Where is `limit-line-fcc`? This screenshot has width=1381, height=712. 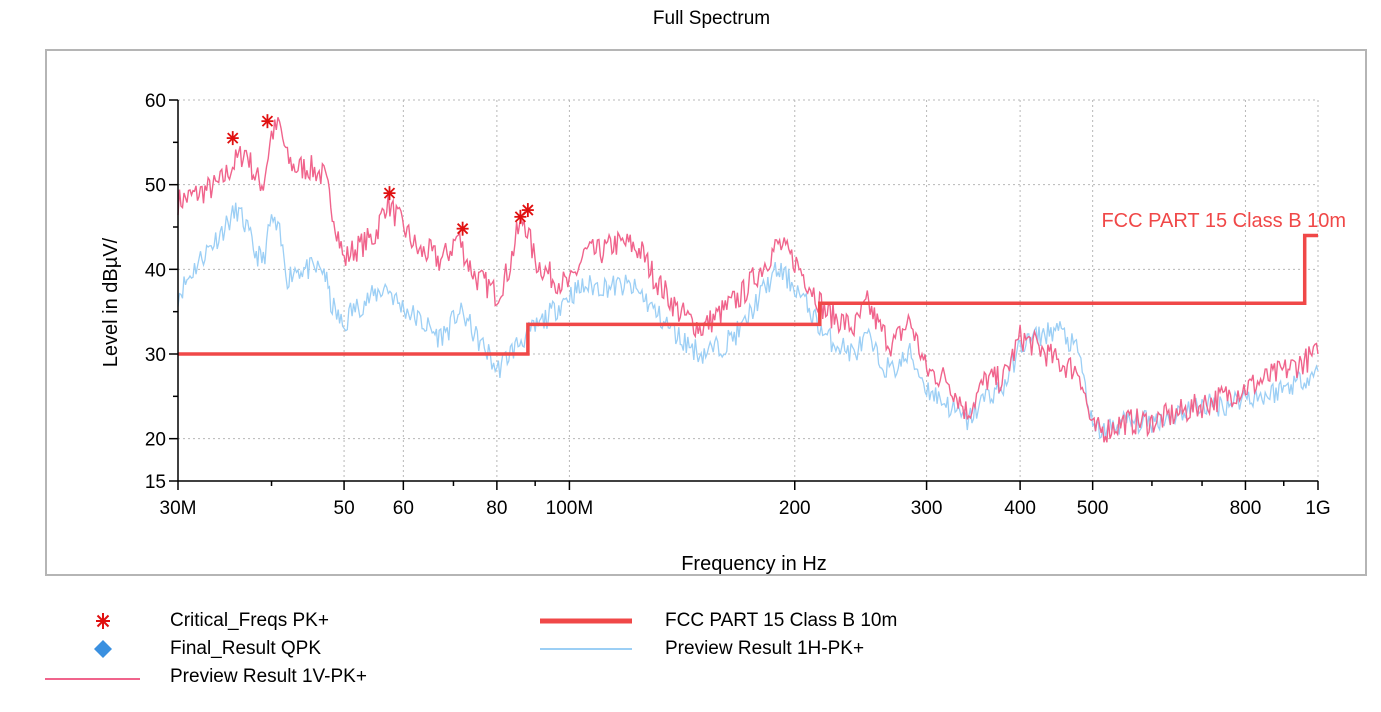 limit-line-fcc is located at coordinates (748, 294).